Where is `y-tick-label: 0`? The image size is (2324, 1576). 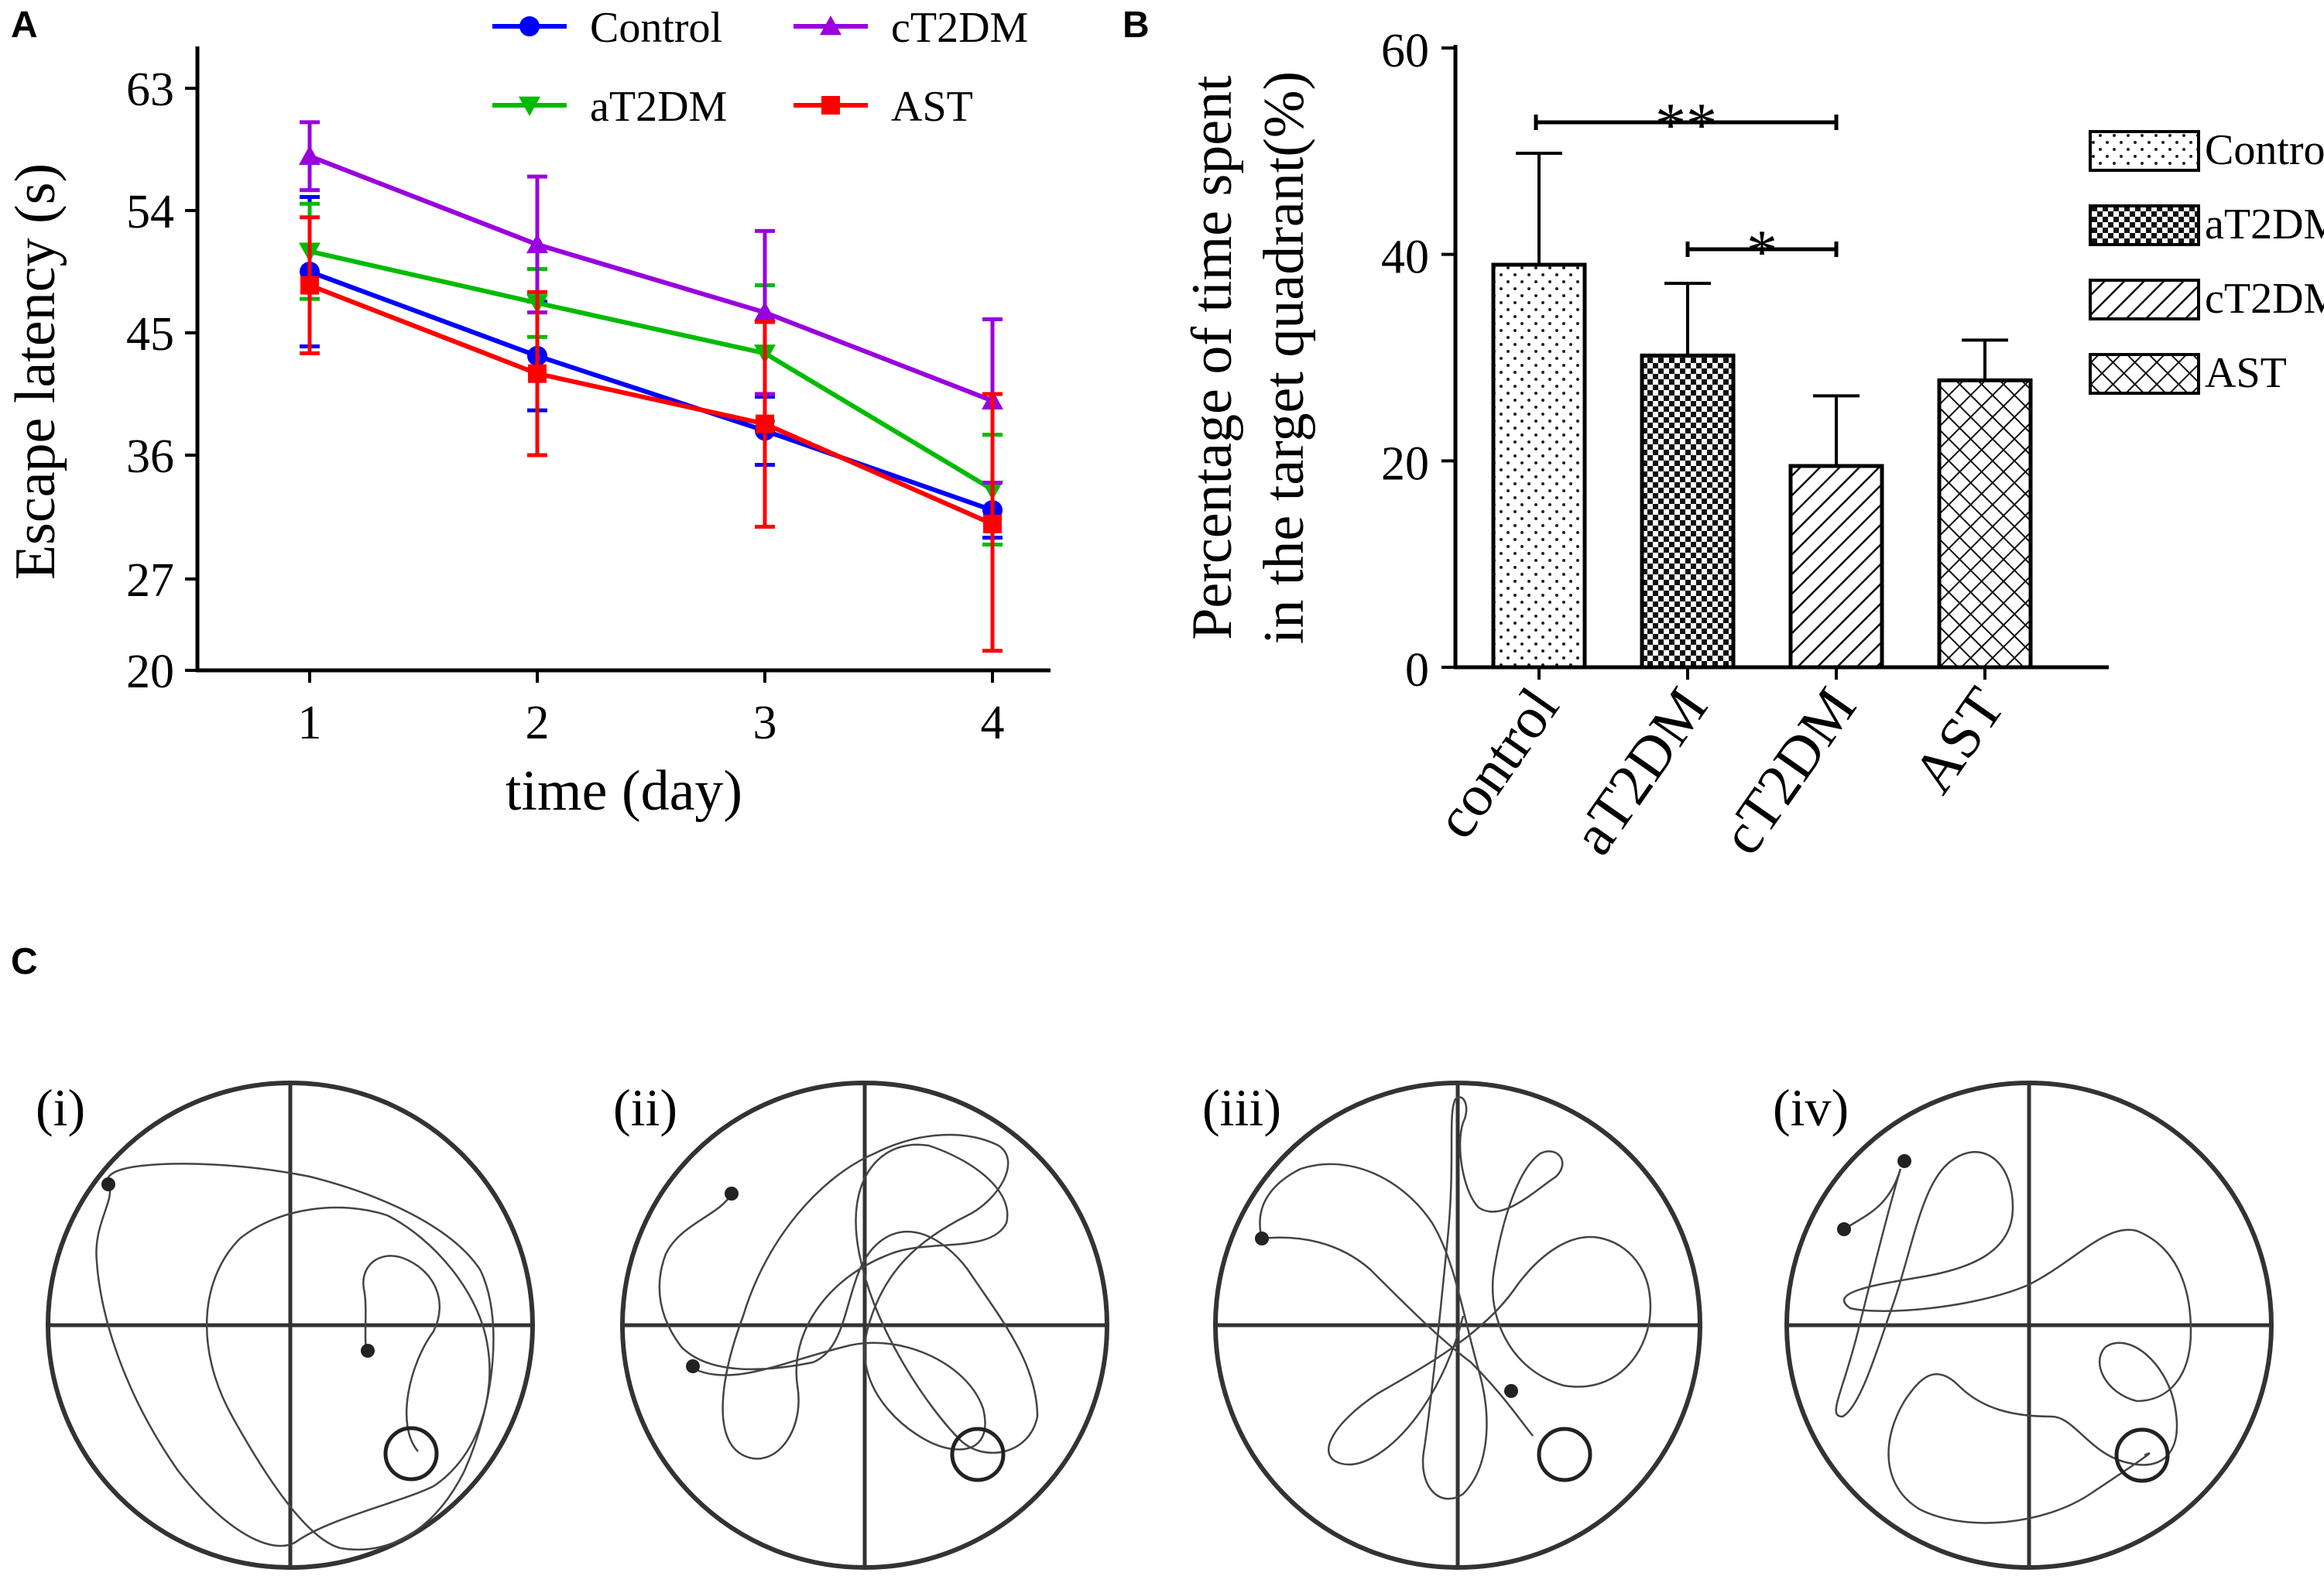
y-tick-label: 0 is located at coordinates (1417, 670).